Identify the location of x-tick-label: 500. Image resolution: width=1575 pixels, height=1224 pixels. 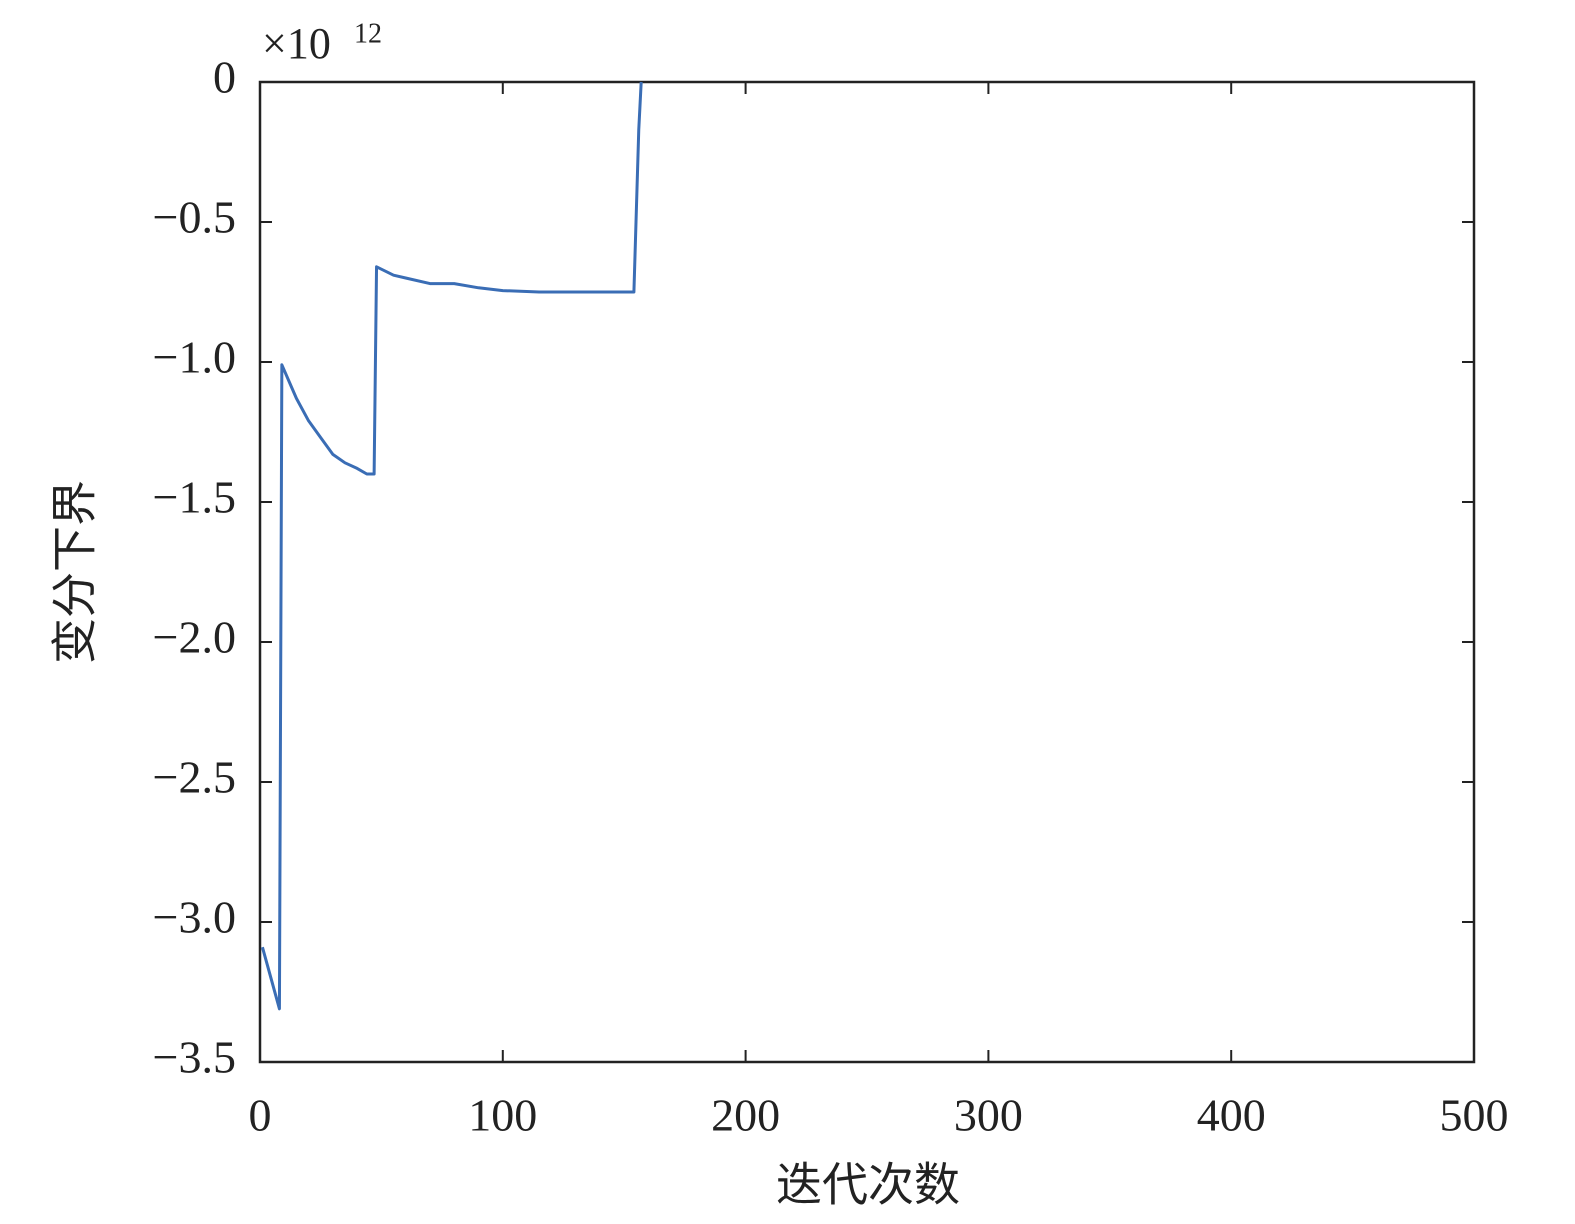
(1474, 1115).